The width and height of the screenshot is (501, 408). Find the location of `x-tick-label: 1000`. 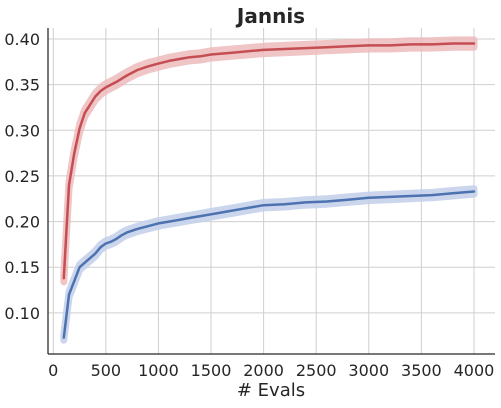

x-tick-label: 1000 is located at coordinates (158, 370).